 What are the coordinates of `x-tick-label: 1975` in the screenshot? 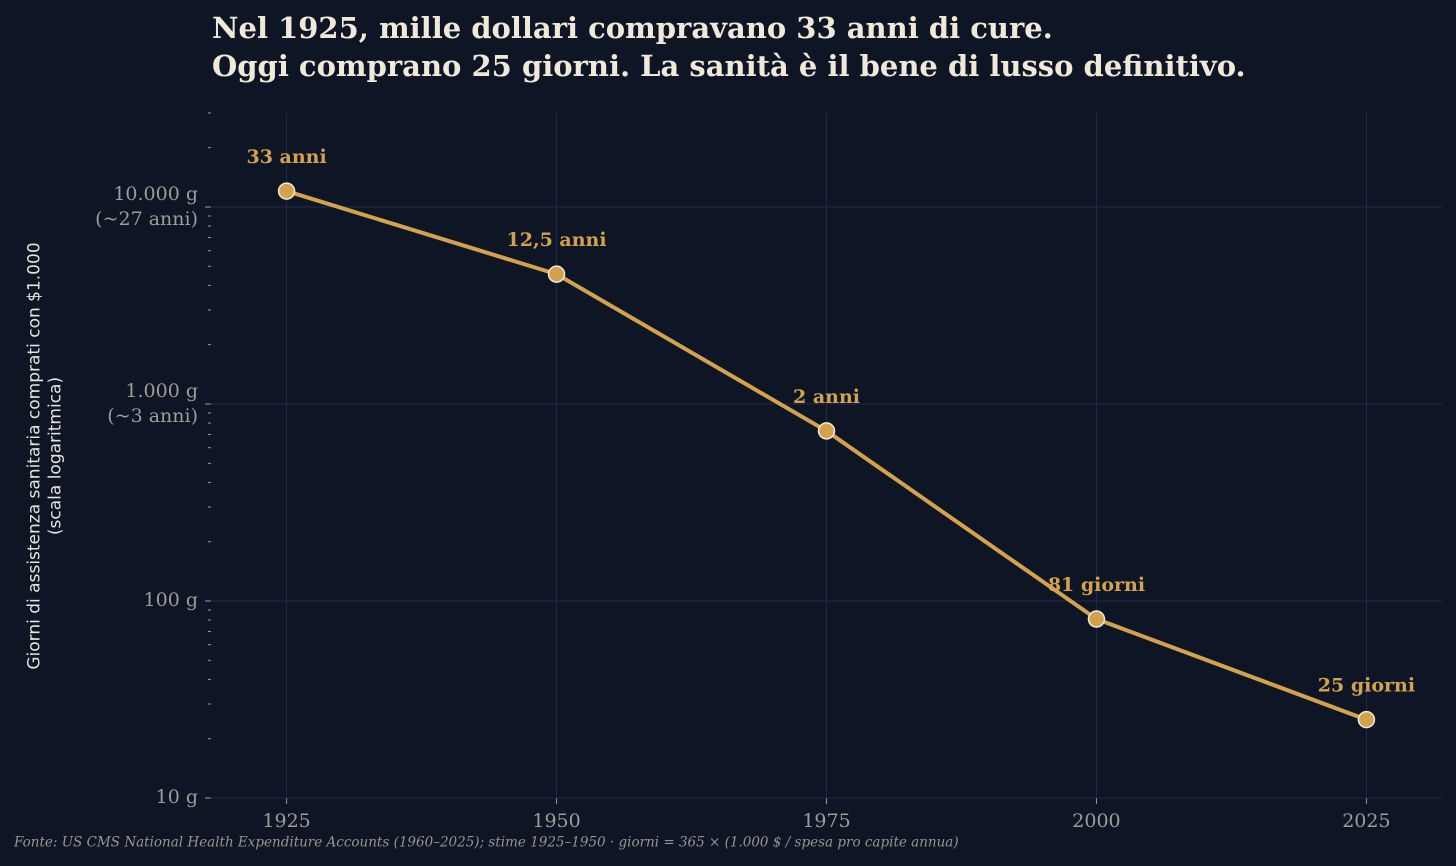 It's located at (826, 821).